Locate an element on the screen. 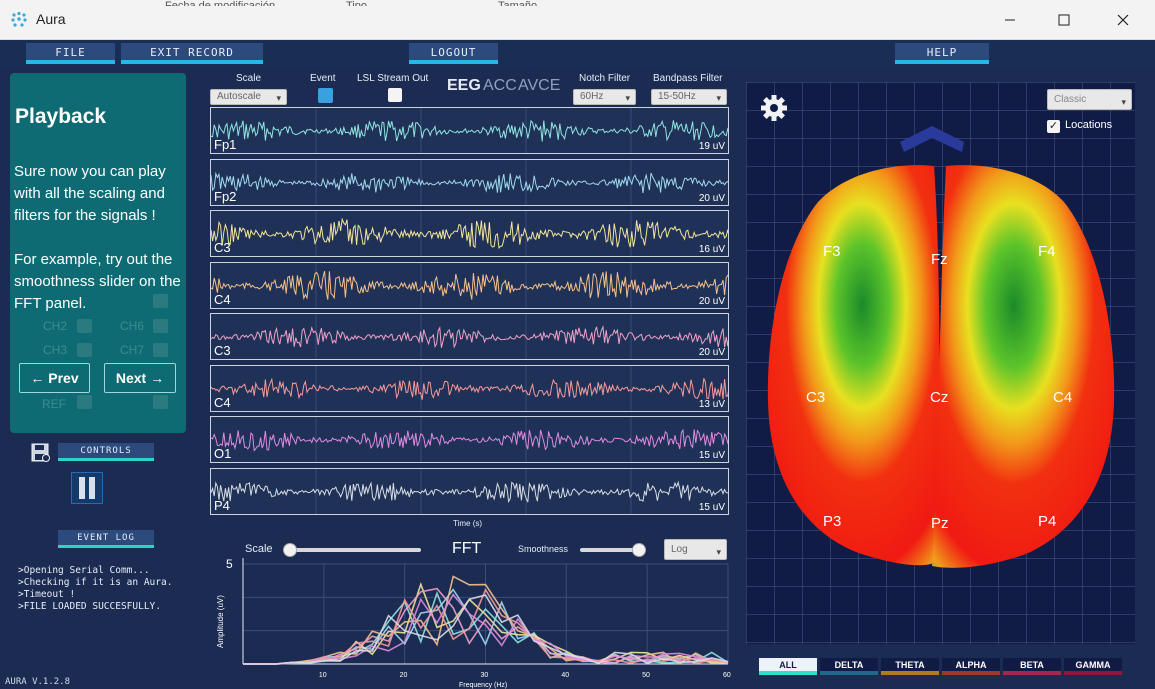 The image size is (1155, 689). save-icon is located at coordinates (41, 453).